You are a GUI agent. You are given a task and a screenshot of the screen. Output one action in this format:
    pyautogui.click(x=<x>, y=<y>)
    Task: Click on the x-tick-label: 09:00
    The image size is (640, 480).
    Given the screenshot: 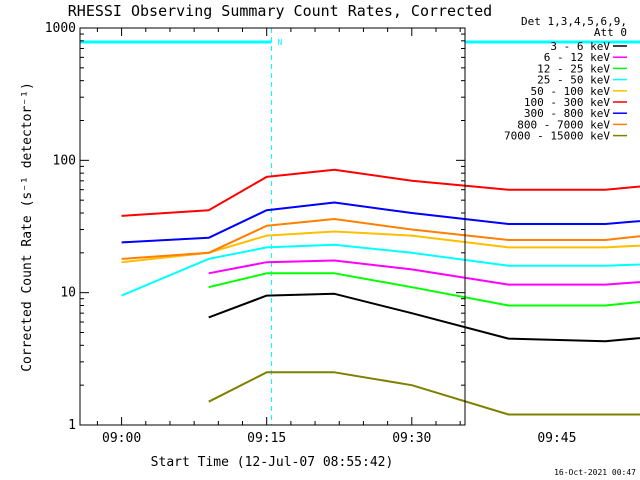 What is the action you would take?
    pyautogui.click(x=121, y=438)
    